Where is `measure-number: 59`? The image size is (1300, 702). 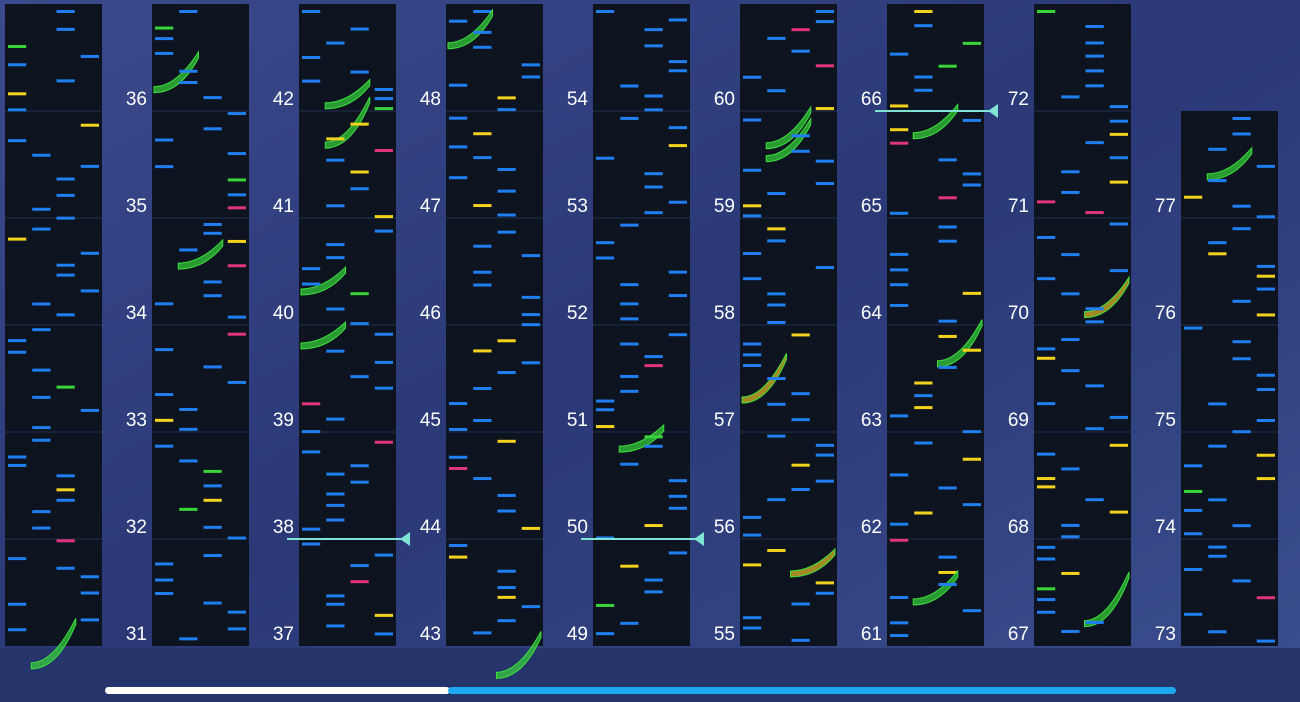 measure-number: 59 is located at coordinates (724, 206).